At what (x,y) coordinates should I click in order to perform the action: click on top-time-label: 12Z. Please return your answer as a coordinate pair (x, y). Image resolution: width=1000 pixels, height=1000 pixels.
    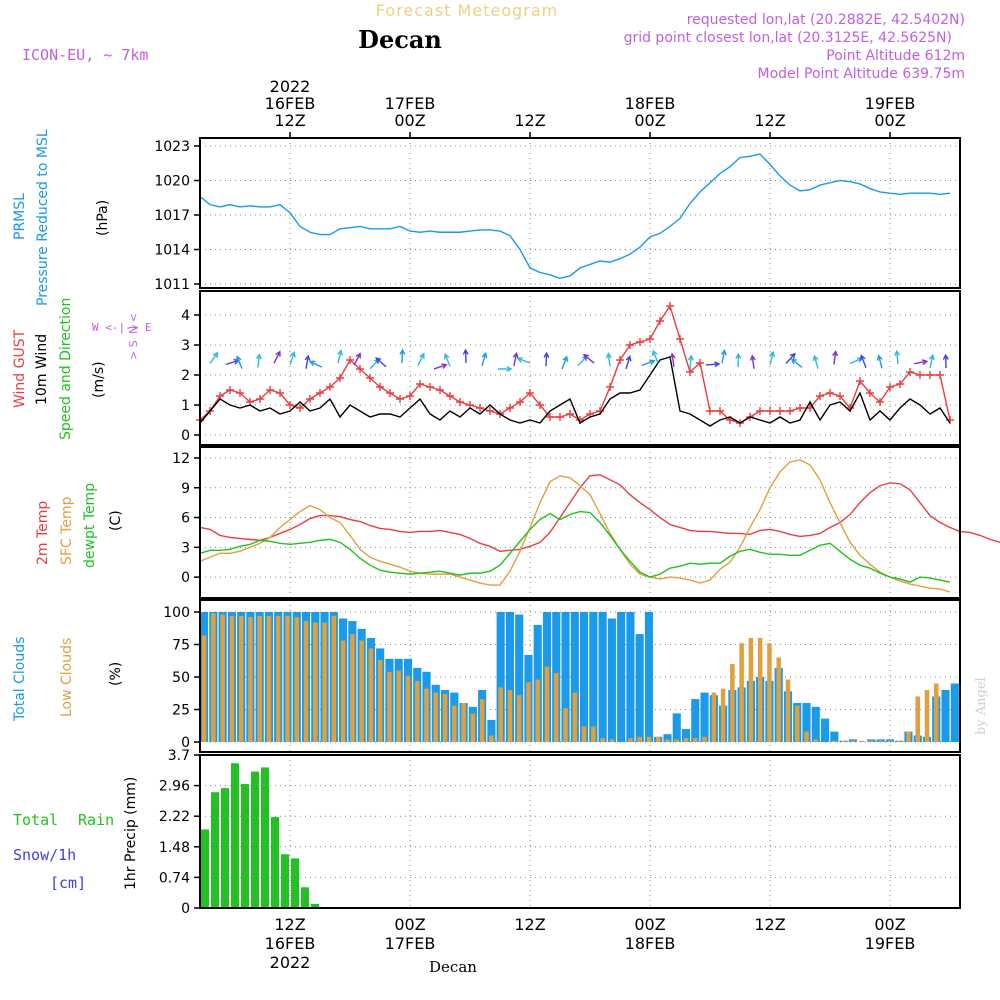
    Looking at the image, I should click on (769, 120).